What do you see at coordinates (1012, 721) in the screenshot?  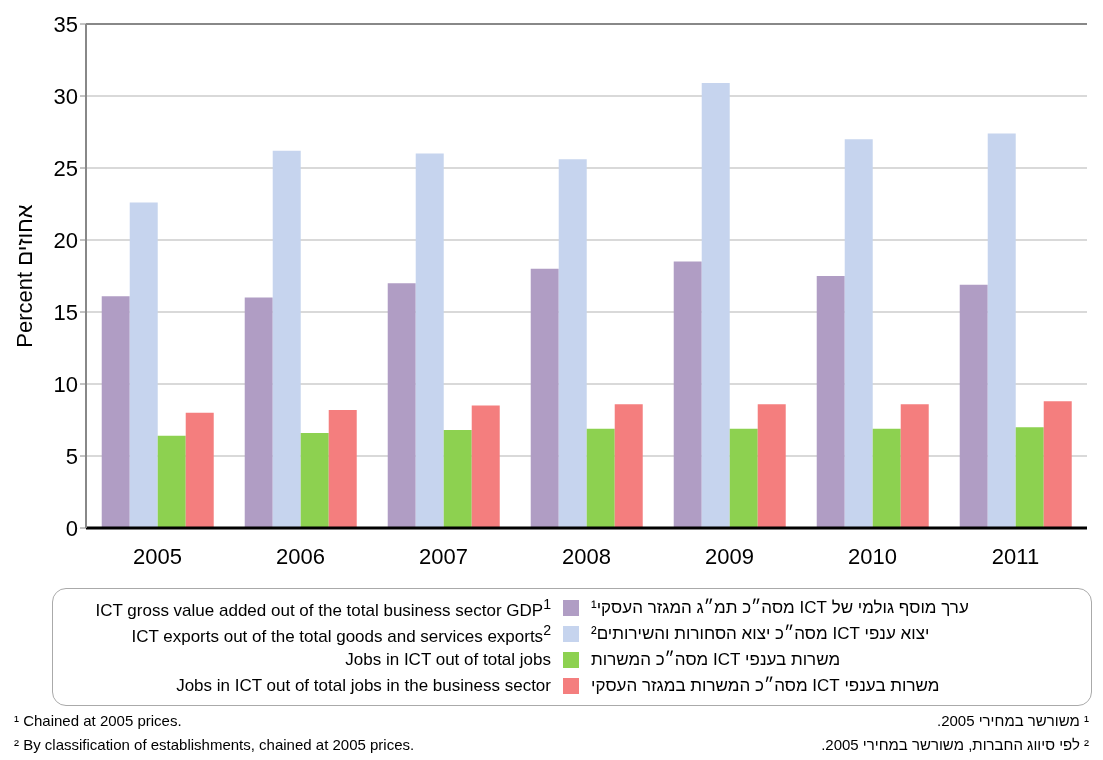 I see `text: ¹ משורשר במחירי 2005.` at bounding box center [1012, 721].